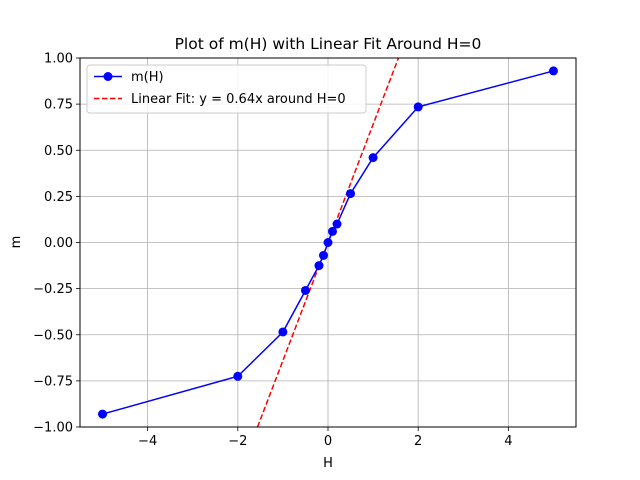 Image resolution: width=640 pixels, height=480 pixels. I want to click on y-tick-label: −0.75, so click(53, 381).